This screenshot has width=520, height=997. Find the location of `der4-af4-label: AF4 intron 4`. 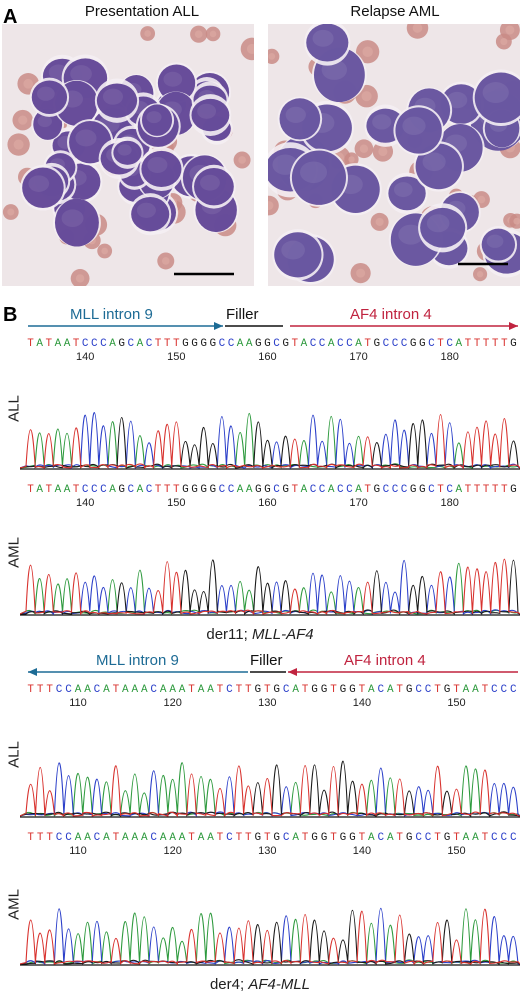

der4-af4-label: AF4 intron 4 is located at coordinates (385, 660).